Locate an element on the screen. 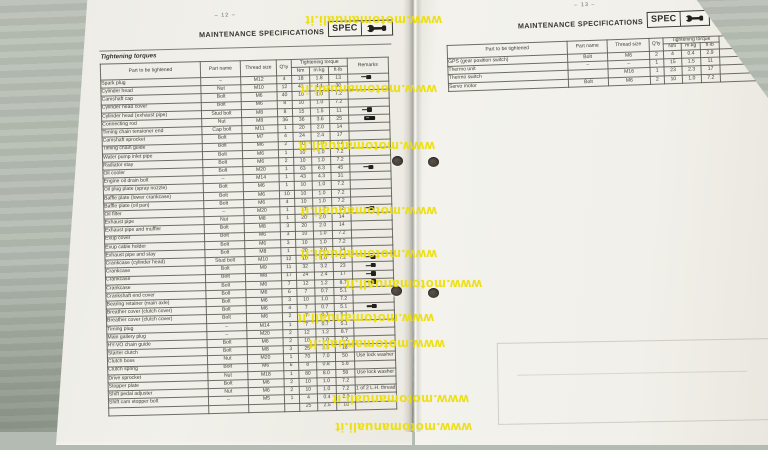 The width and height of the screenshot is (768, 450). col-header-thread-size: Thread size is located at coordinates (258, 68).